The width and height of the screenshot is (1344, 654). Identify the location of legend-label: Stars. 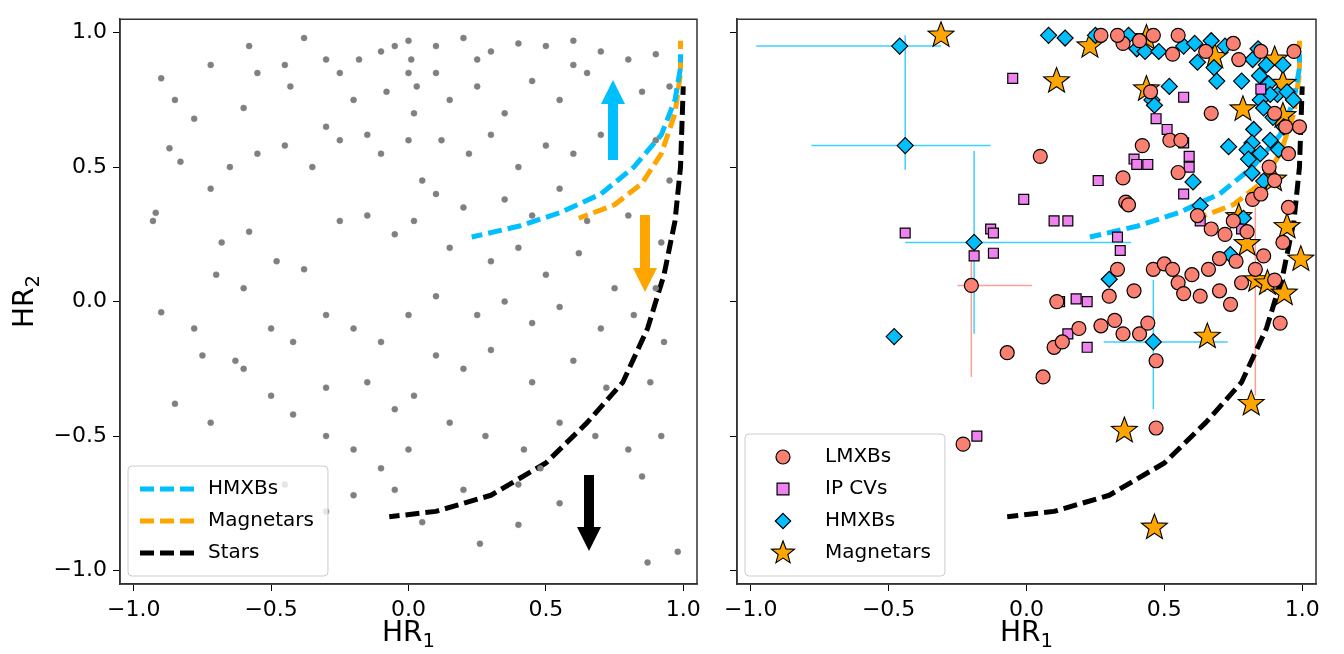
(234, 551).